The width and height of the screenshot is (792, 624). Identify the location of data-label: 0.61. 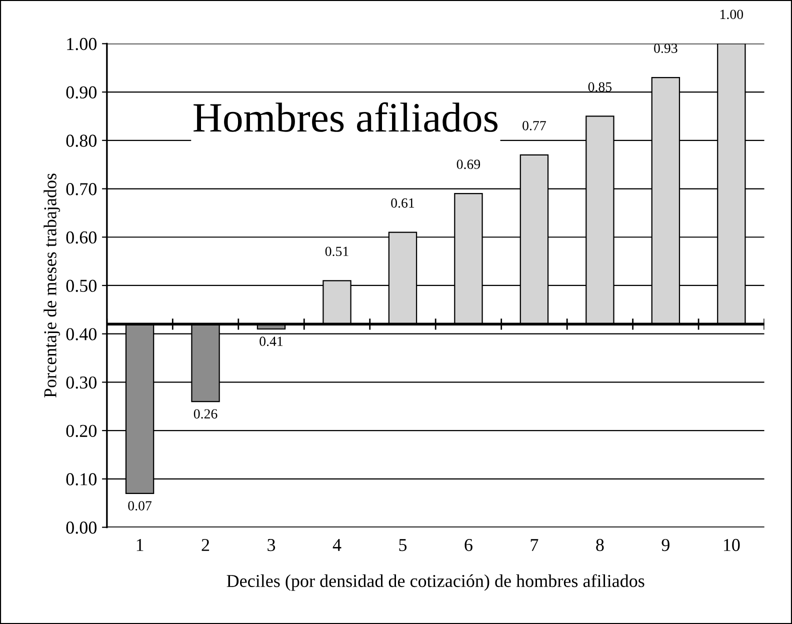
(402, 203).